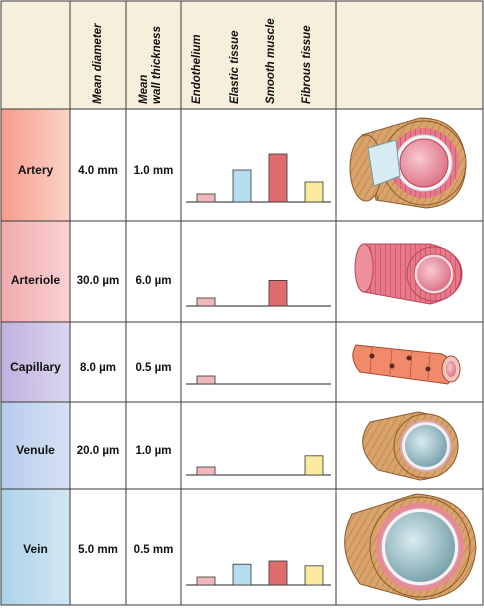 The height and width of the screenshot is (612, 484). Describe the element at coordinates (154, 171) in the screenshot. I see `artery-wall: 1.0 mm` at that location.